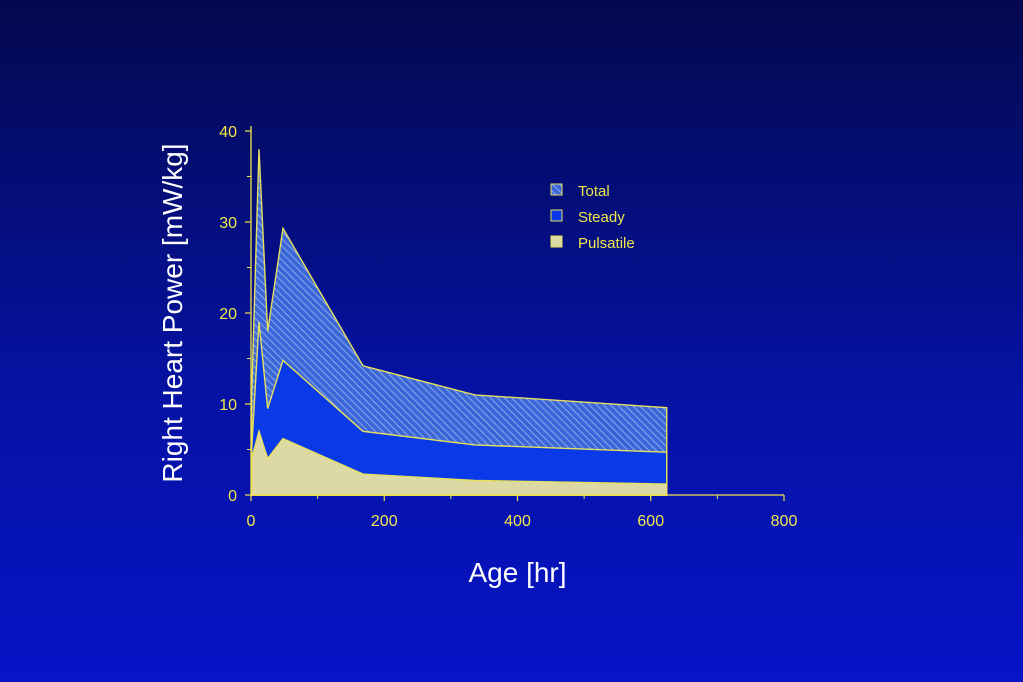 This screenshot has width=1023, height=682. I want to click on legend: Total Steady Pulsatile, so click(592, 217).